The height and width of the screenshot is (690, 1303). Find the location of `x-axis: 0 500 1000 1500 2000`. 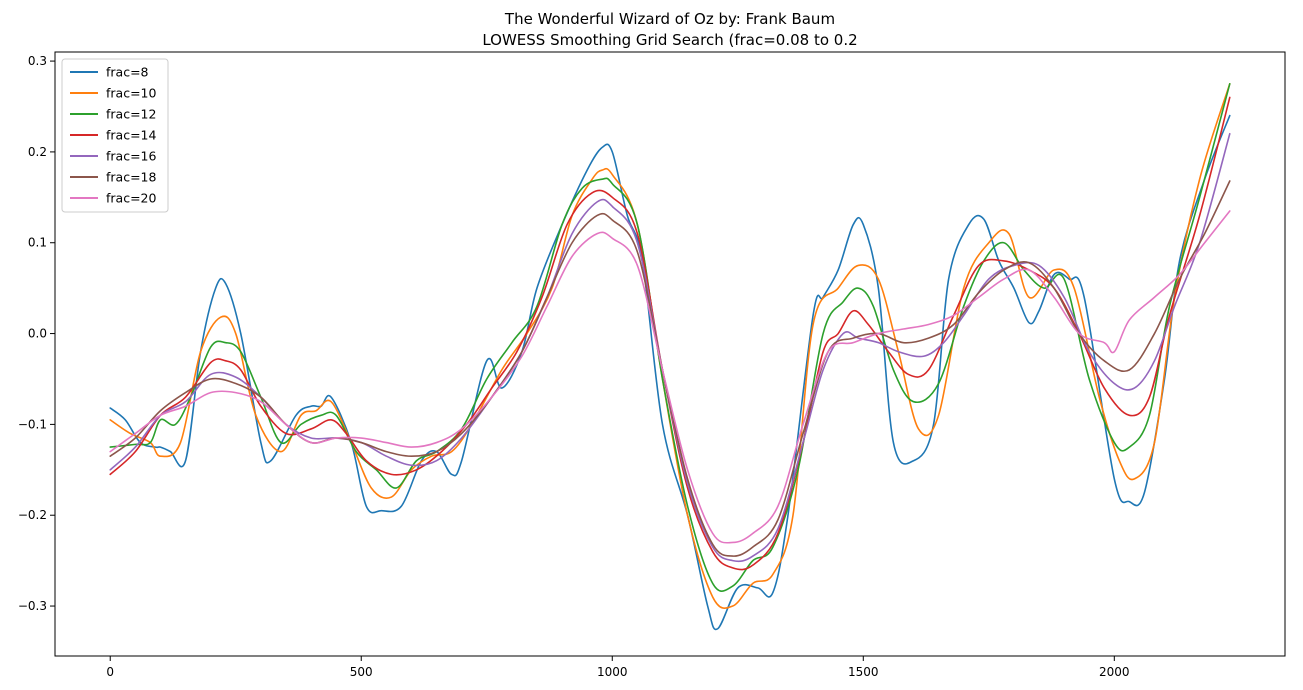

x-axis: 0 500 1000 1500 2000 is located at coordinates (618, 667).